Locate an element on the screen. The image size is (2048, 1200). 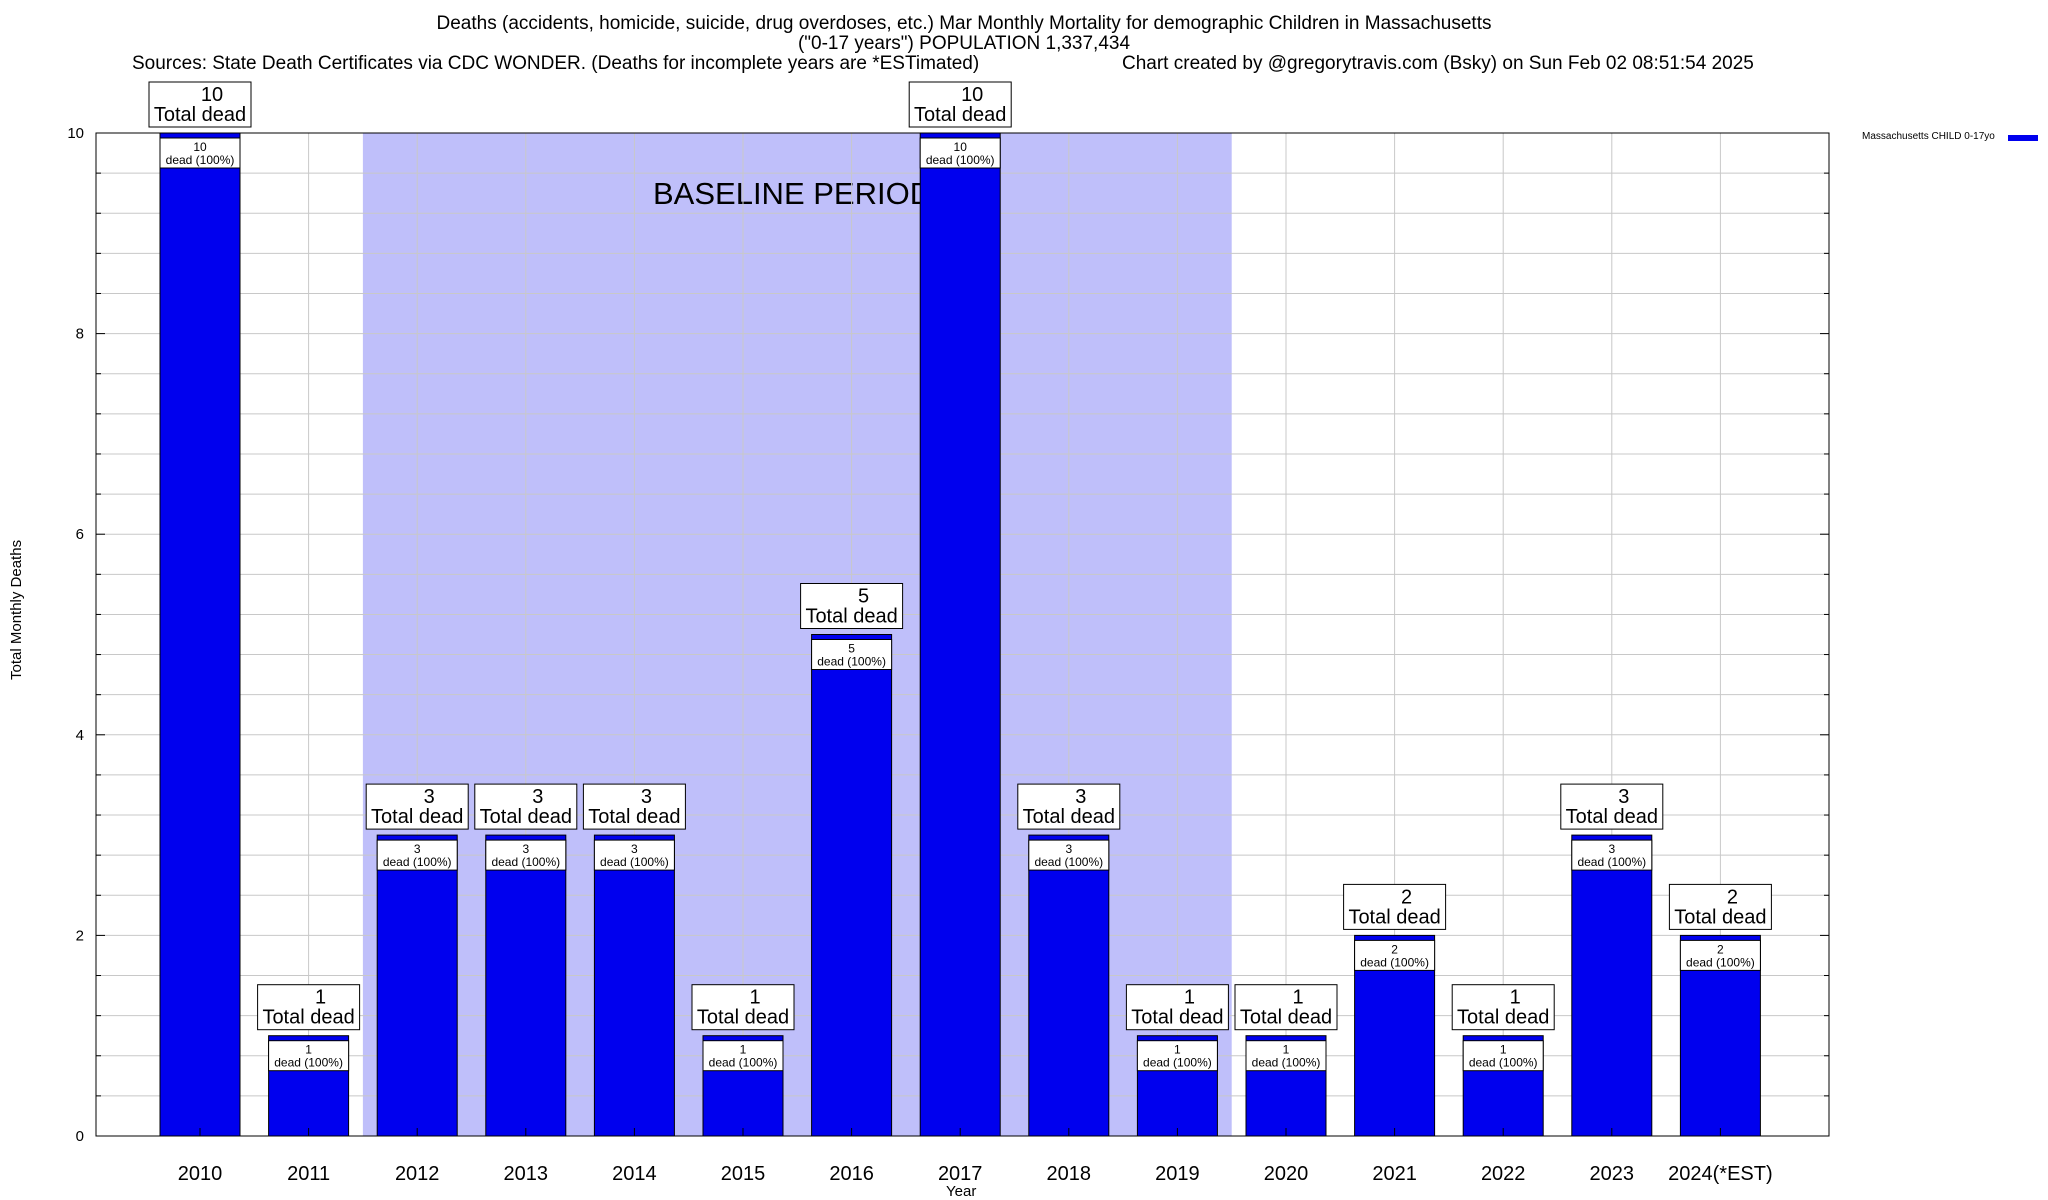
bar-inner-value: 5 is located at coordinates (851, 649).